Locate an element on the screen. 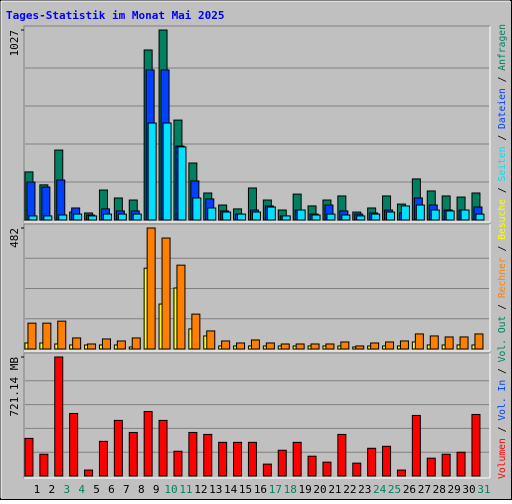 The image size is (512, 504). x-tick-label: 9 is located at coordinates (156, 489).